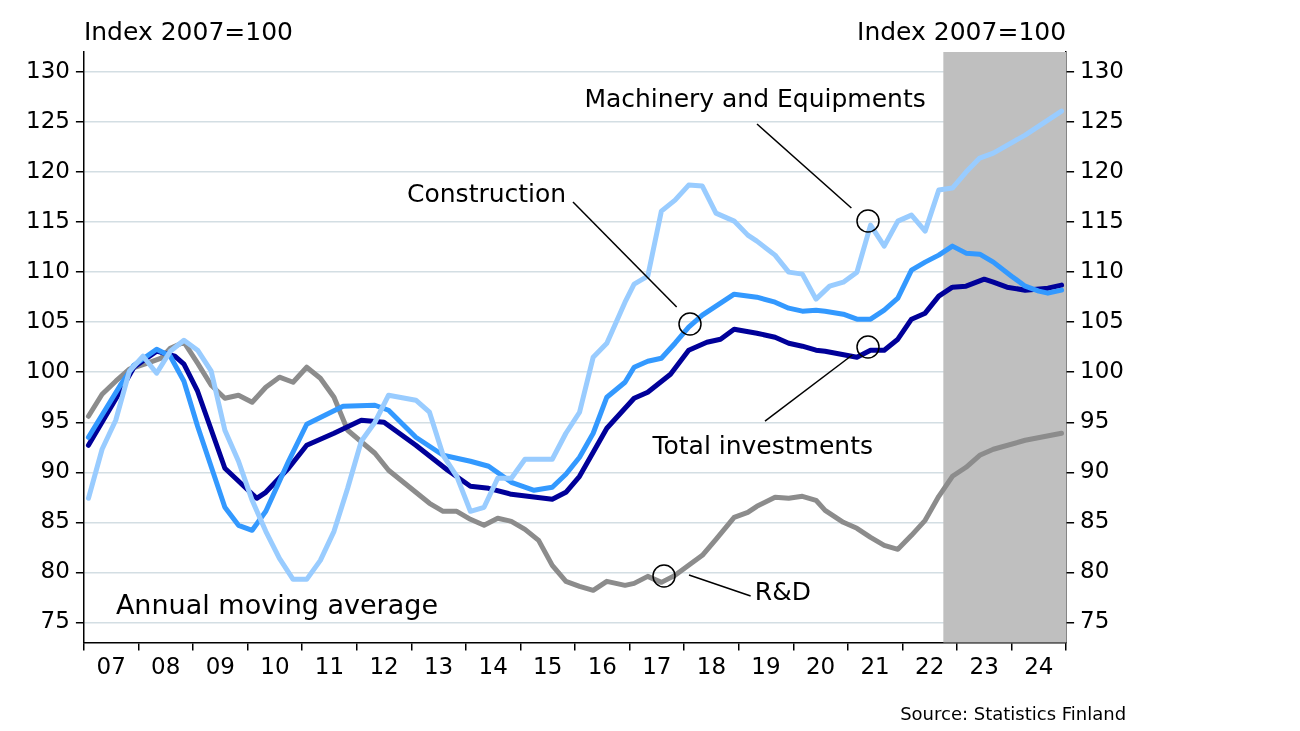  I want to click on x-tick-label: 08, so click(166, 666).